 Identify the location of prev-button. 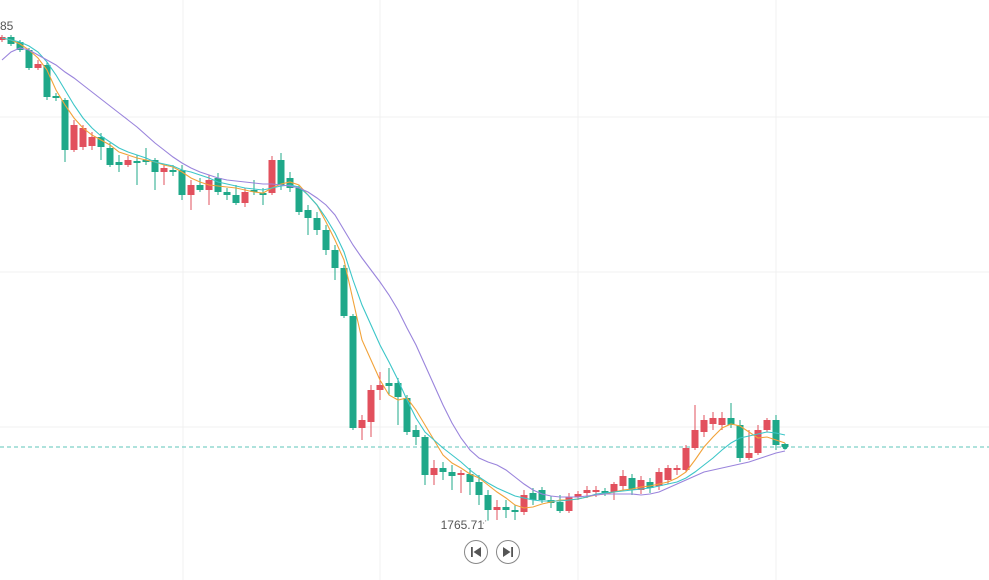
(476, 552).